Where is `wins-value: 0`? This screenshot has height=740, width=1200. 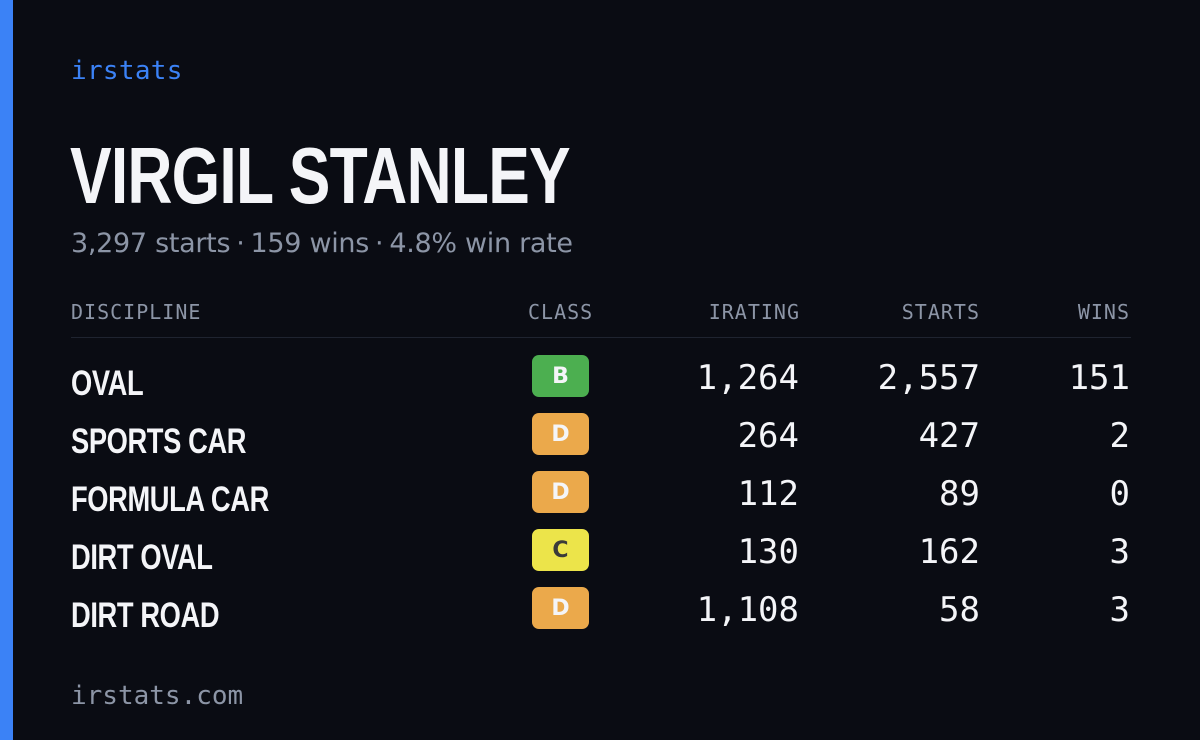
wins-value: 0 is located at coordinates (1119, 494).